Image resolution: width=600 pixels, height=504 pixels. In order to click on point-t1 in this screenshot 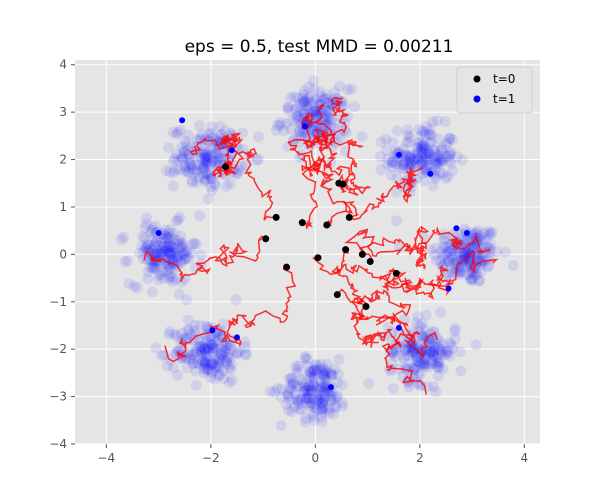, I will do `click(231, 150)`.